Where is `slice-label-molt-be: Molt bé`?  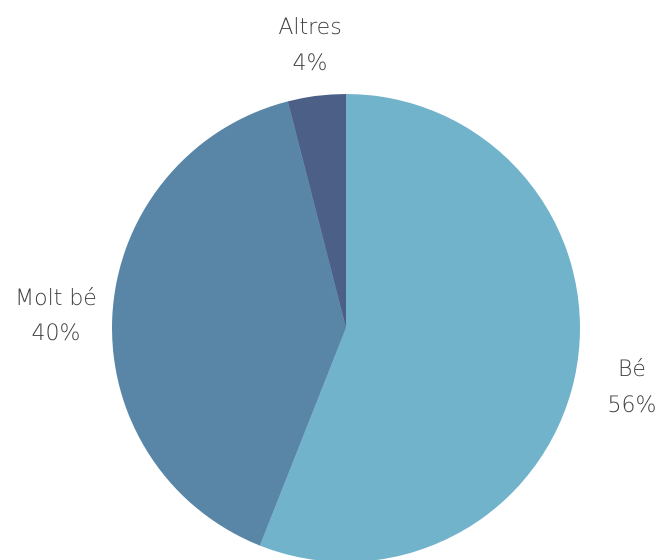 slice-label-molt-be: Molt bé is located at coordinates (56, 298).